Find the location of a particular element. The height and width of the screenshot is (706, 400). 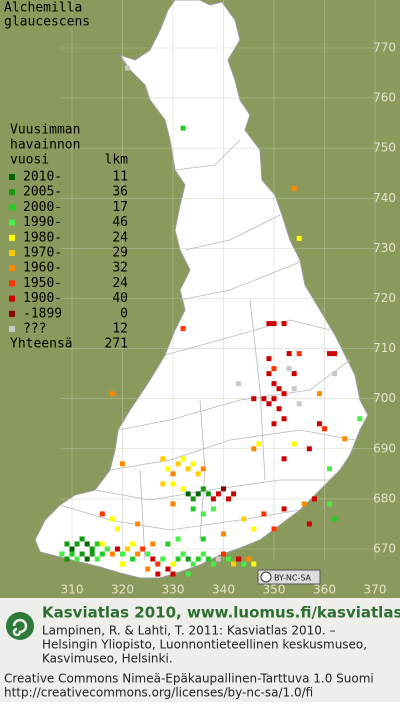

legend-header: havainnon is located at coordinates (45, 145).